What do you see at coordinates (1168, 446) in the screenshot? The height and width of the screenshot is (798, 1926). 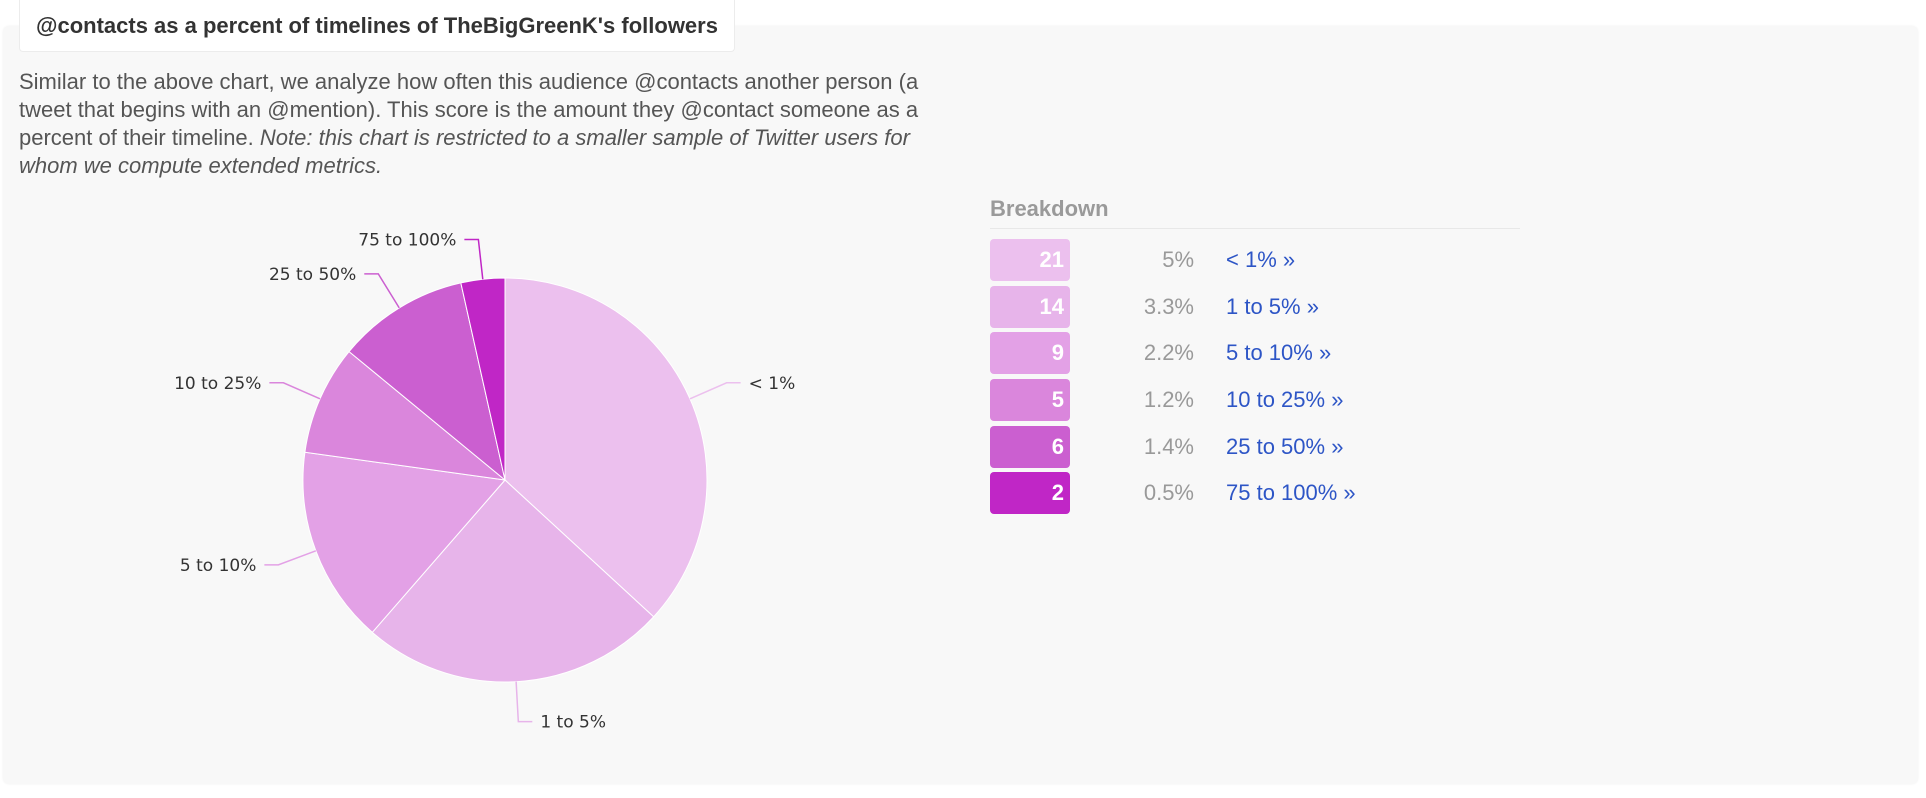 I see `breakdown-percent: 1.4%` at bounding box center [1168, 446].